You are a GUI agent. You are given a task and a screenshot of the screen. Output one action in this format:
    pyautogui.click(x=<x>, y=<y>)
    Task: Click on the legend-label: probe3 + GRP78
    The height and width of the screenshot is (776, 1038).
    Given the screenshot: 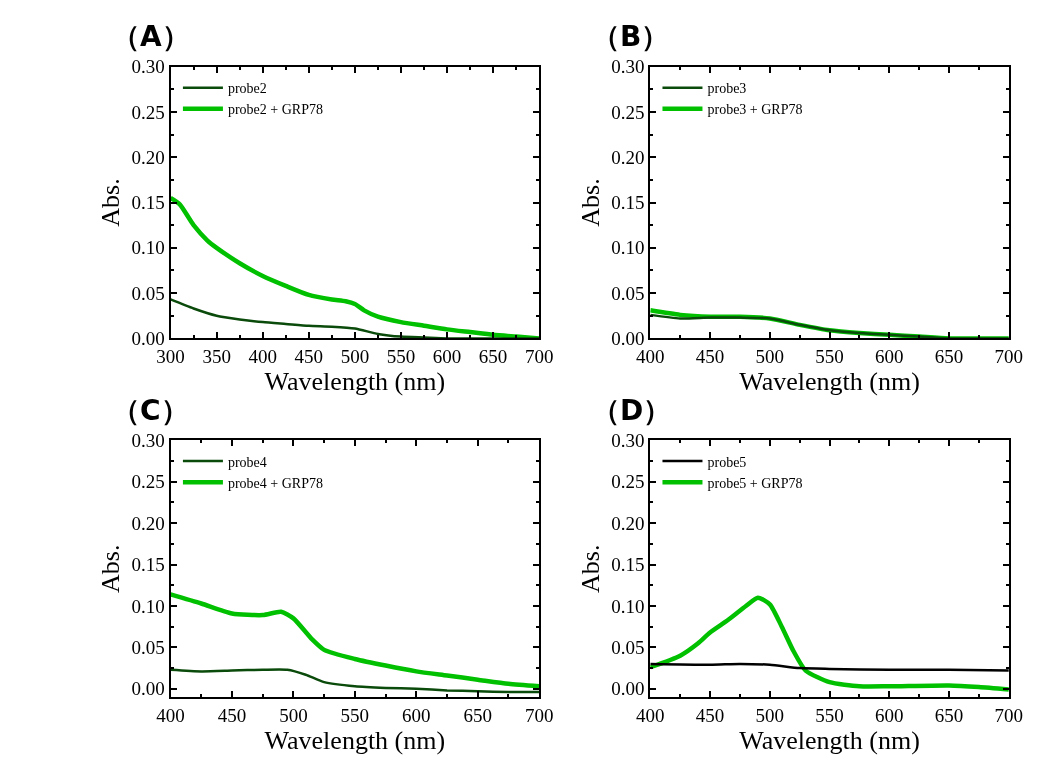 What is the action you would take?
    pyautogui.click(x=755, y=110)
    